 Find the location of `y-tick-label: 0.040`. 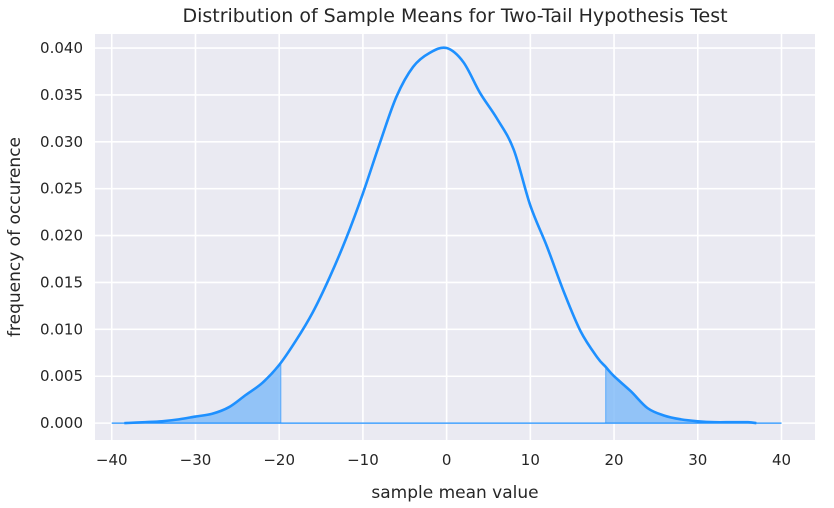

y-tick-label: 0.040 is located at coordinates (61, 48).